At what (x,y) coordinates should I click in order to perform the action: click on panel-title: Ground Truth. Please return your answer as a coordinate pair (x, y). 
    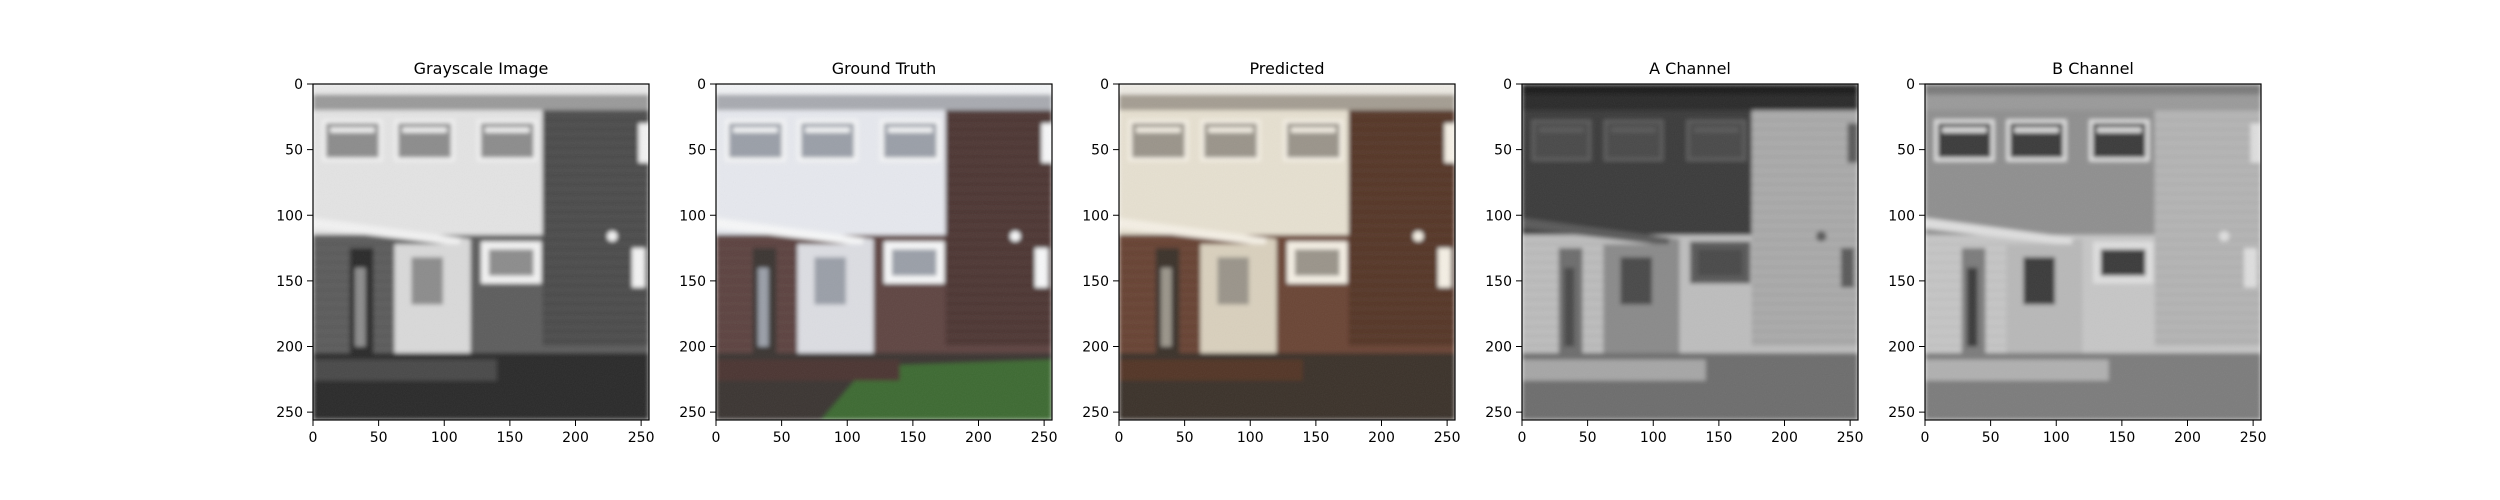
    Looking at the image, I should click on (884, 68).